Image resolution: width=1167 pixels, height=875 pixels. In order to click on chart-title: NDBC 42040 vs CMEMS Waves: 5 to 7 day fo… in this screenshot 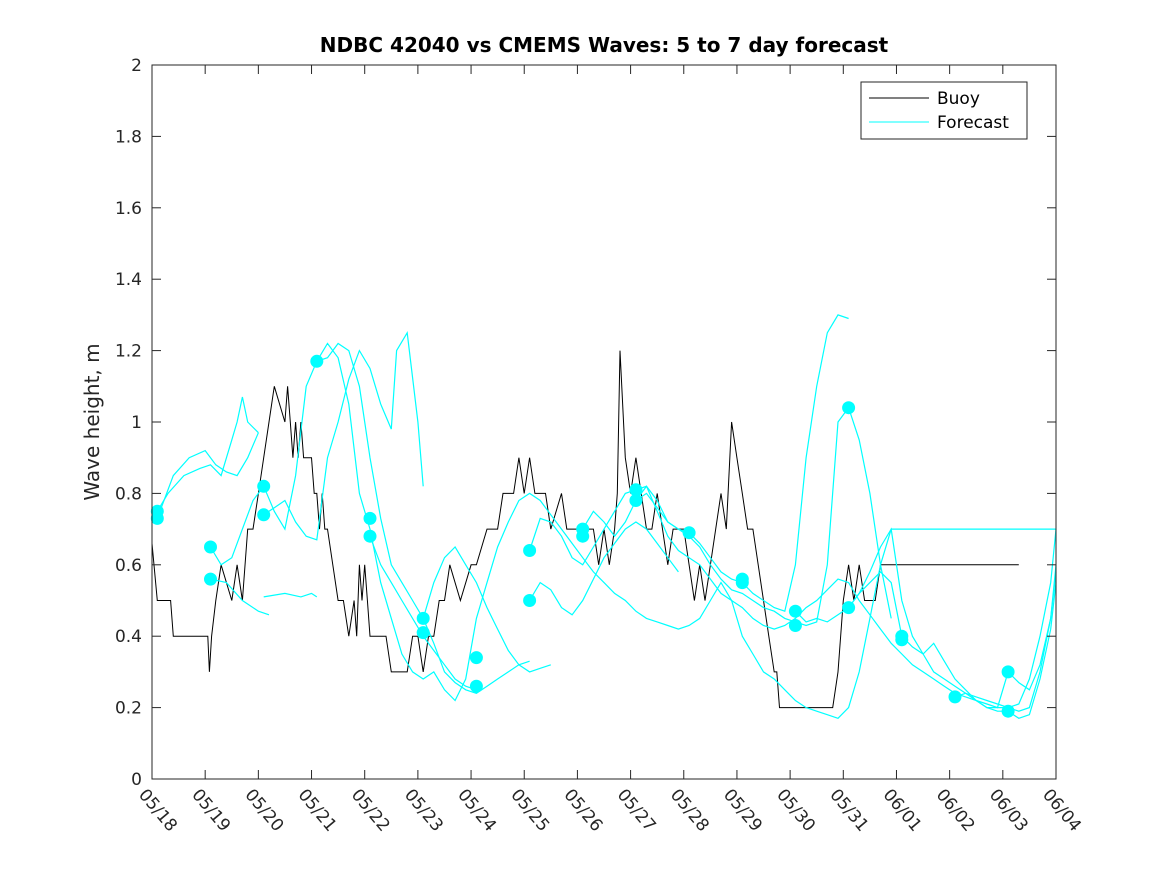, I will do `click(604, 45)`.